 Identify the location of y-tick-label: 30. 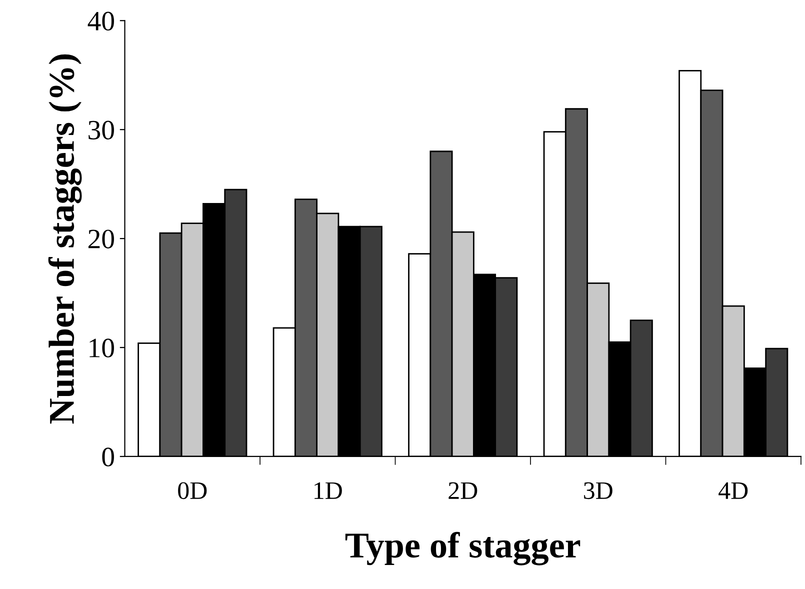
(101, 130).